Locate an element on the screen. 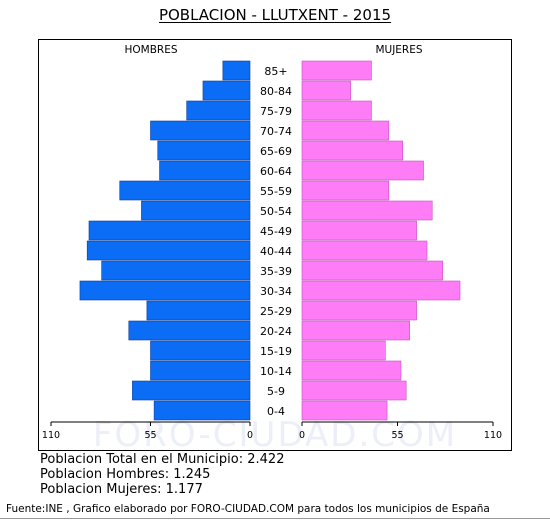 The height and width of the screenshot is (520, 550). age-group-label: 85+ is located at coordinates (275, 71).